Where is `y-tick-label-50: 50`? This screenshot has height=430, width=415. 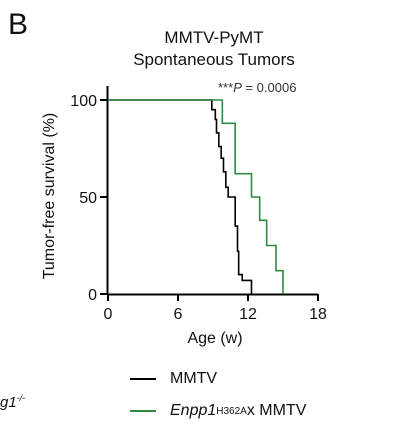 y-tick-label-50: 50 is located at coordinates (88, 198).